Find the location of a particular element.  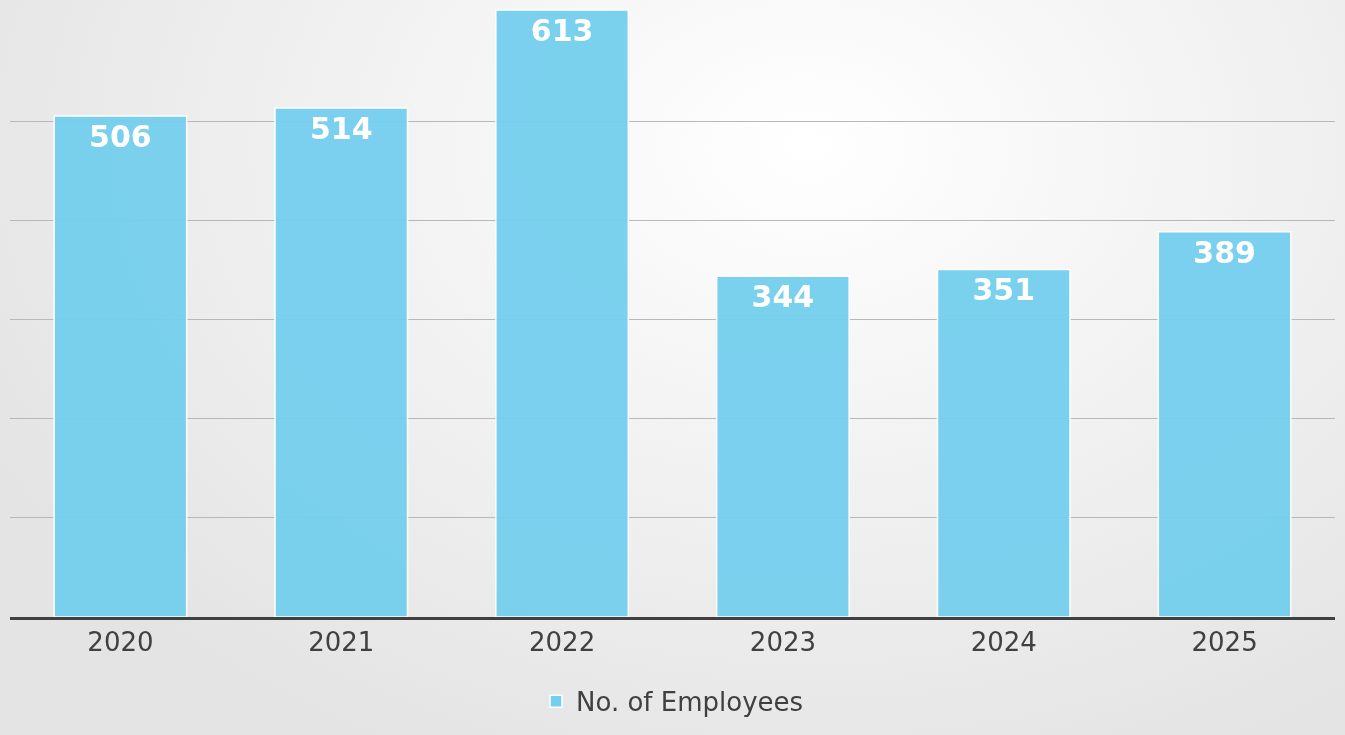

x-tick-label: 2020 is located at coordinates (120, 642).